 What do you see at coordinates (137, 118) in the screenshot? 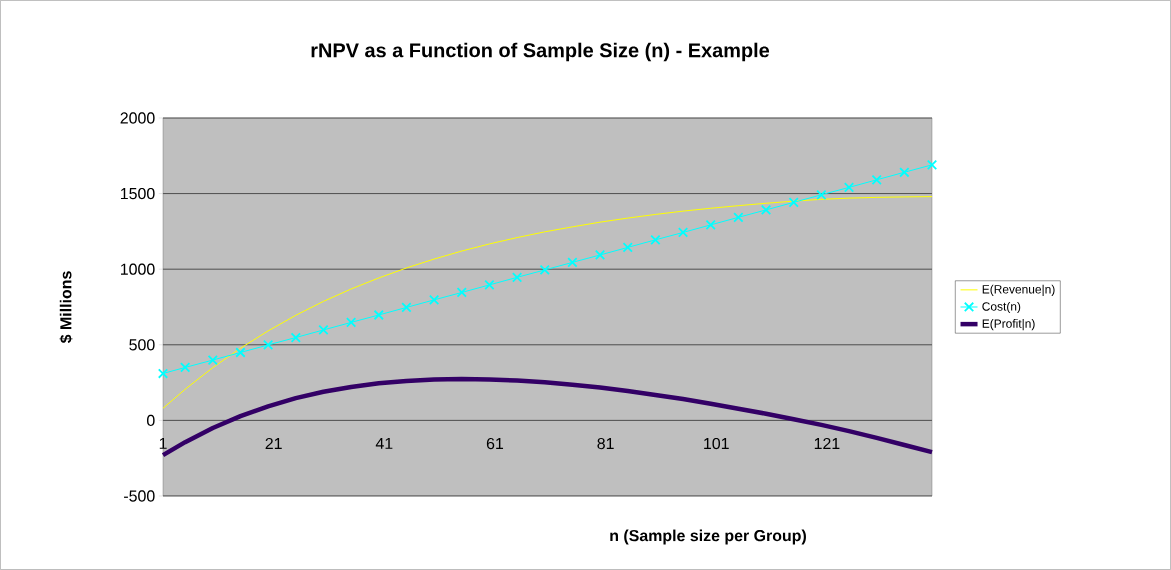
I see `y-tick-label: 2000` at bounding box center [137, 118].